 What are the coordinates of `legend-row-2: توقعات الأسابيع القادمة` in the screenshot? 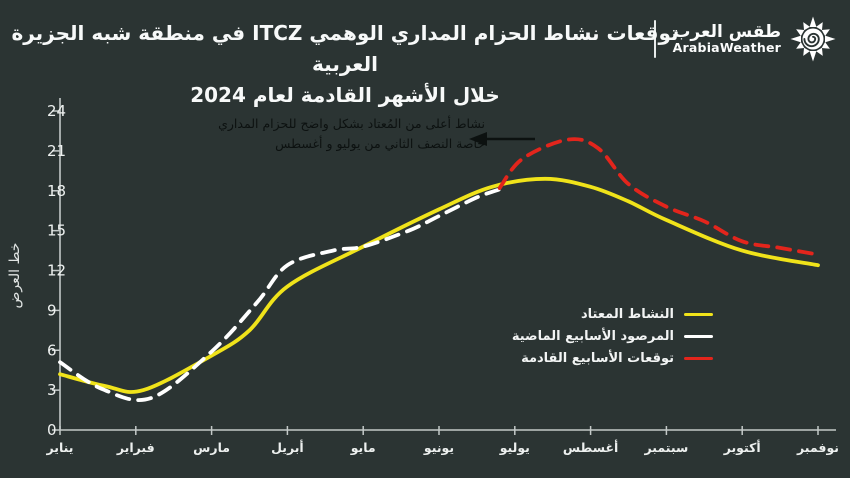 It's located at (612, 358).